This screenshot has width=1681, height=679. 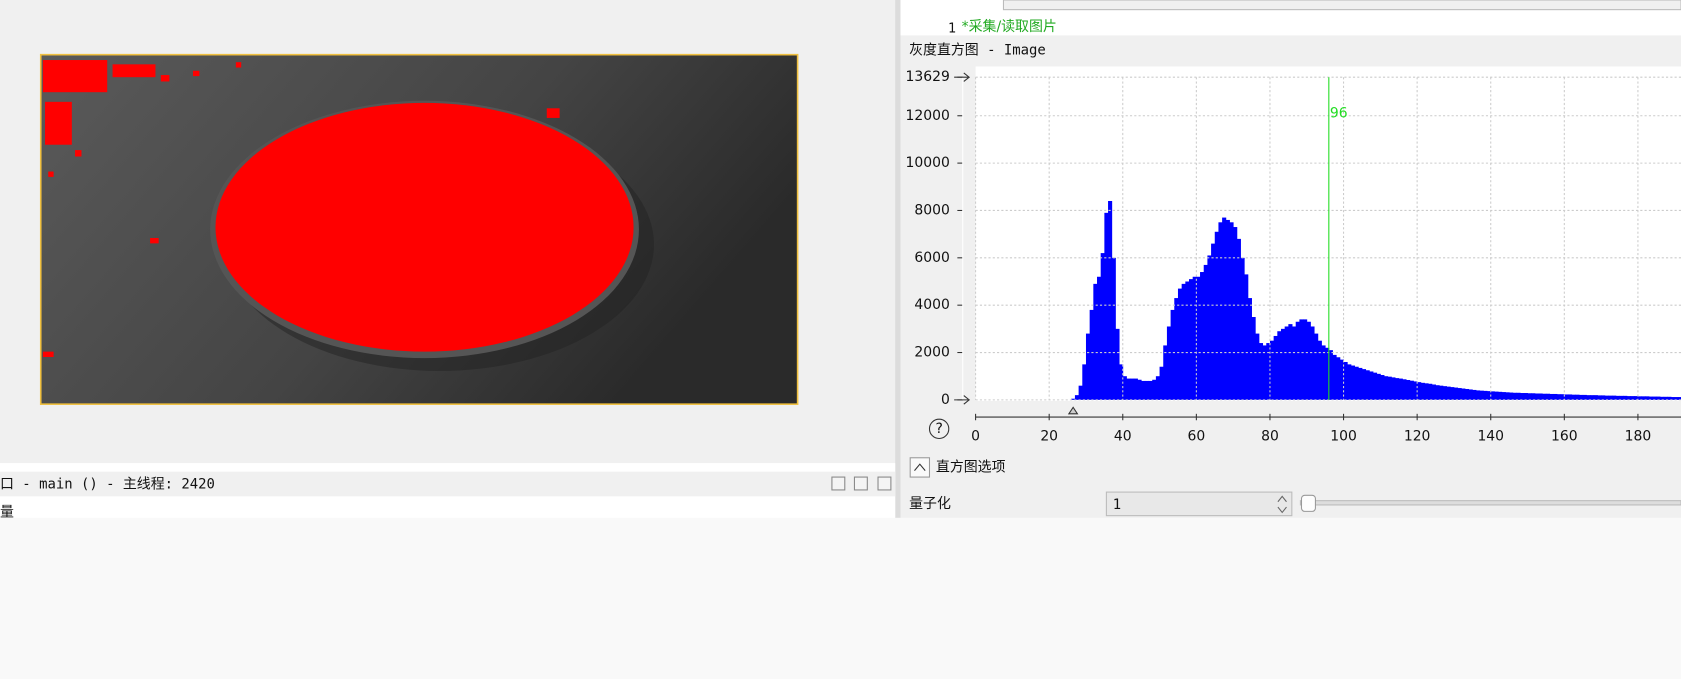 I want to click on threshold-label: 96, so click(x=1339, y=114).